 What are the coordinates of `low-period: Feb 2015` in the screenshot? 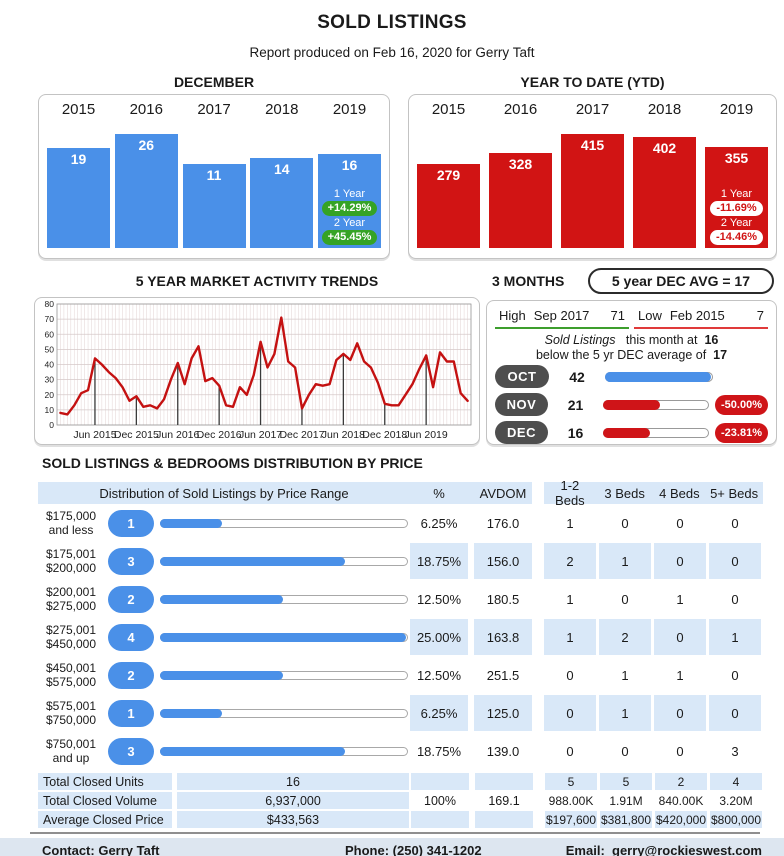 It's located at (697, 315).